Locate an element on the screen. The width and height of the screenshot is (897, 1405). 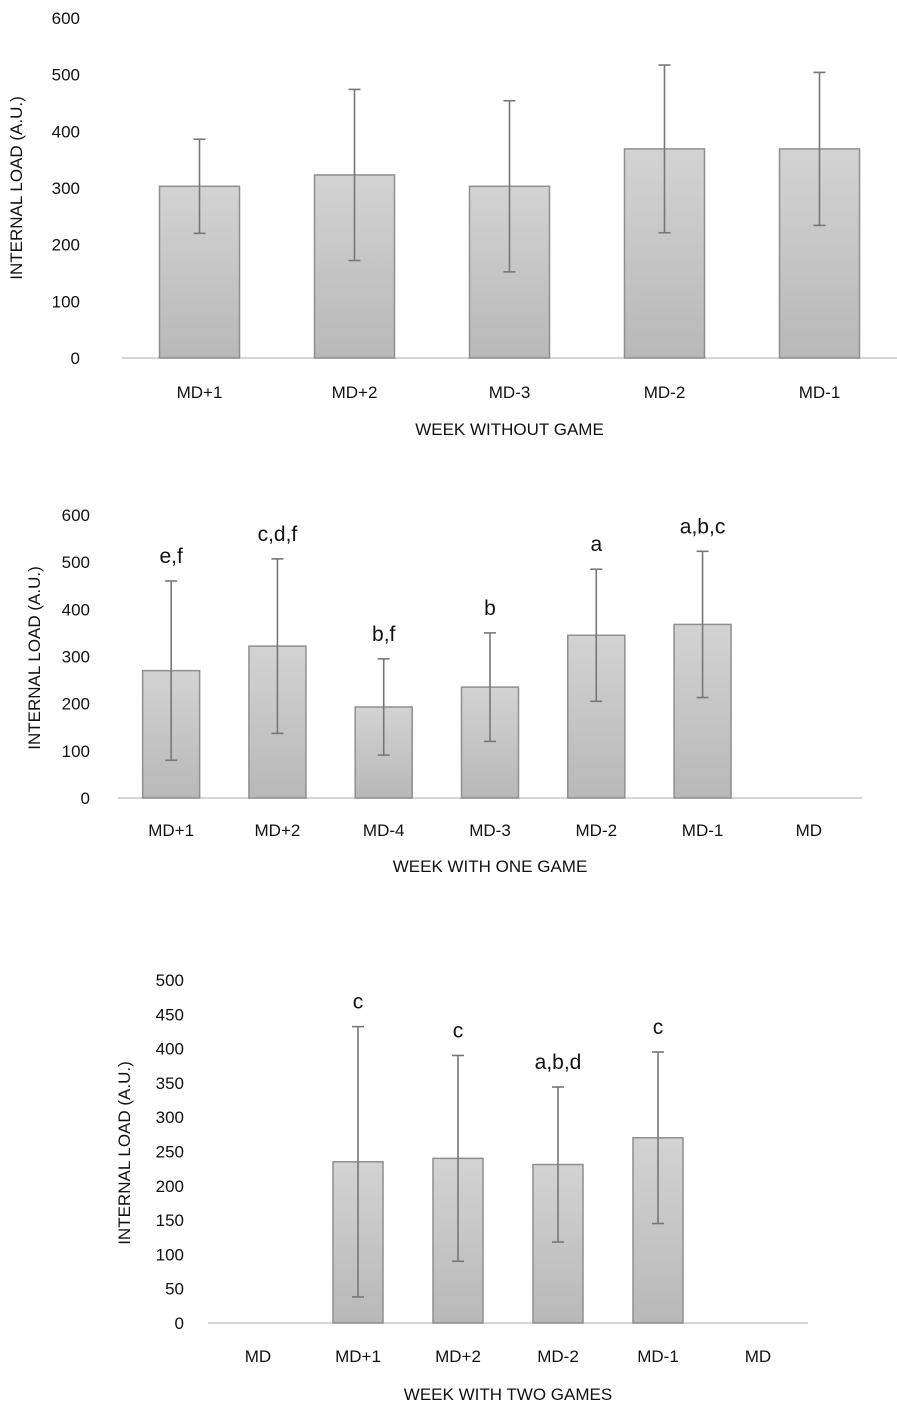
y-tick-label: 50 is located at coordinates (174, 1289).